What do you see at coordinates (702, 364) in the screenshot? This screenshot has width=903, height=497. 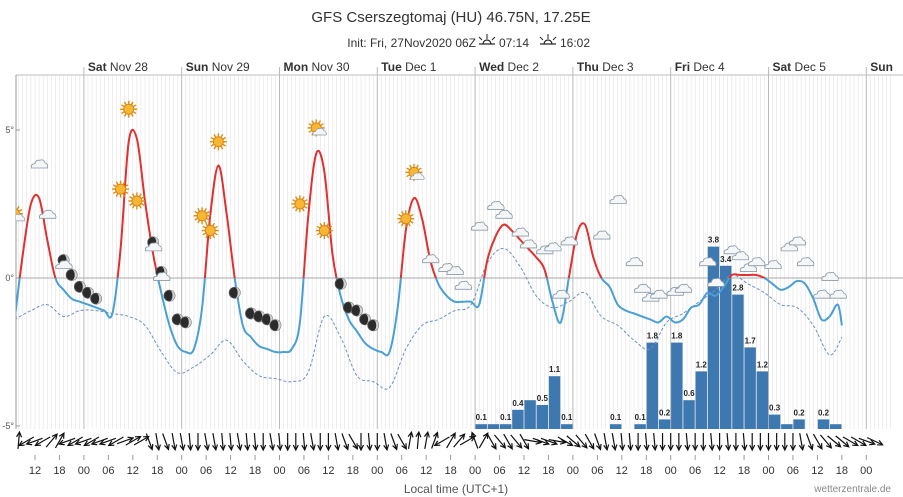 I see `precip-label: 1.2` at bounding box center [702, 364].